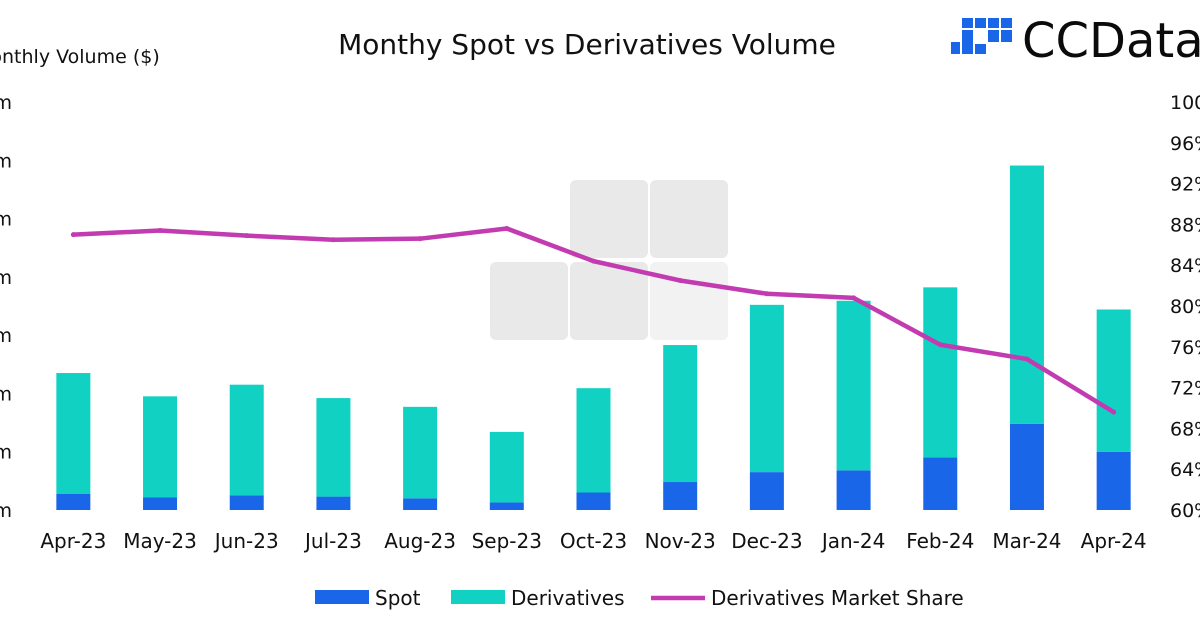  Describe the element at coordinates (680, 541) in the screenshot. I see `x-tick-label: Nov-23` at that location.